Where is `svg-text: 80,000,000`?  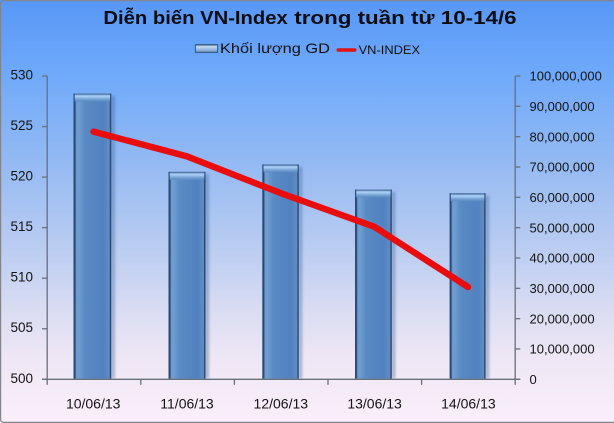 svg-text: 80,000,000 is located at coordinates (562, 136).